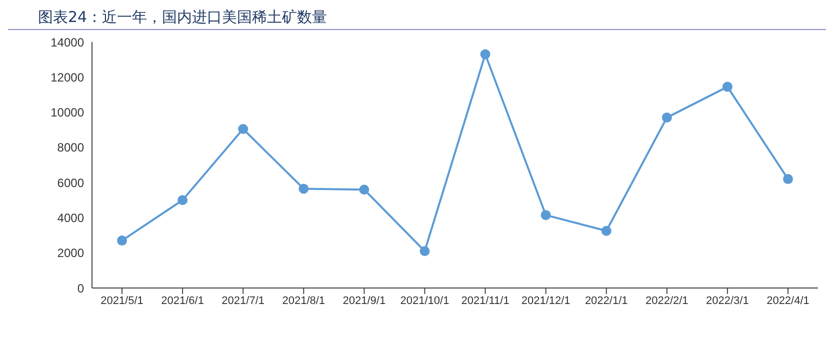  Describe the element at coordinates (67, 77) in the screenshot. I see `y-tick-label: 12000` at that location.